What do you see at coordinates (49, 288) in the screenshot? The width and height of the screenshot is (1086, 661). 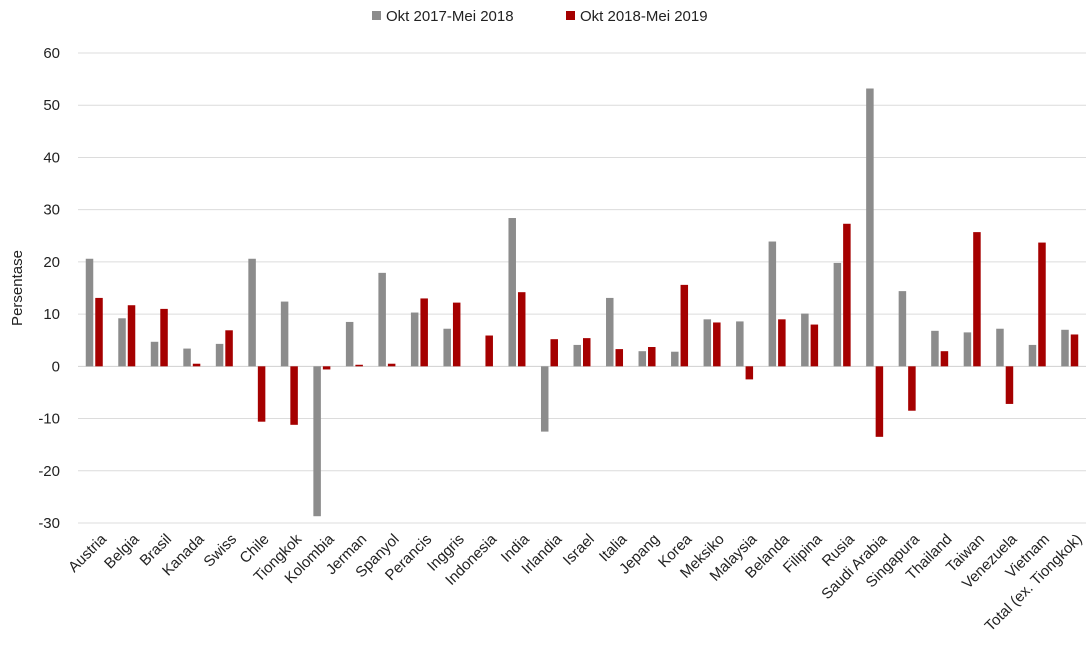 I see `y-axis-ticks: -30 -20 -10 0 10 20 30 40 50 60` at bounding box center [49, 288].